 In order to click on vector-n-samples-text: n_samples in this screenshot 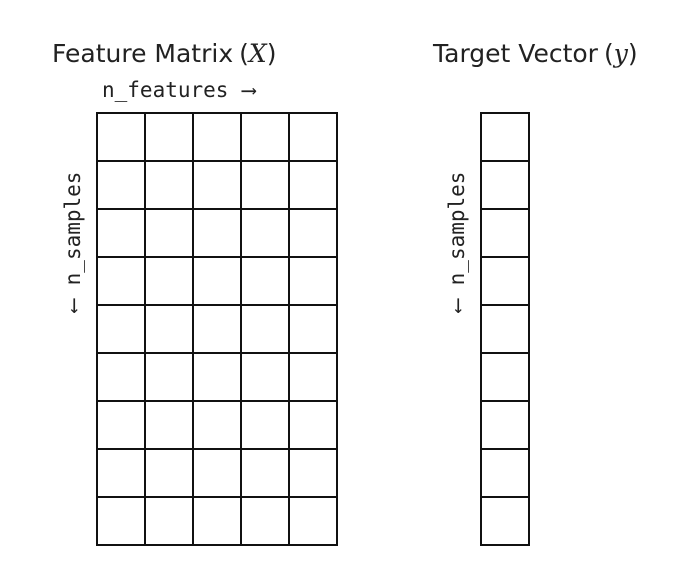, I will do `click(457, 229)`.